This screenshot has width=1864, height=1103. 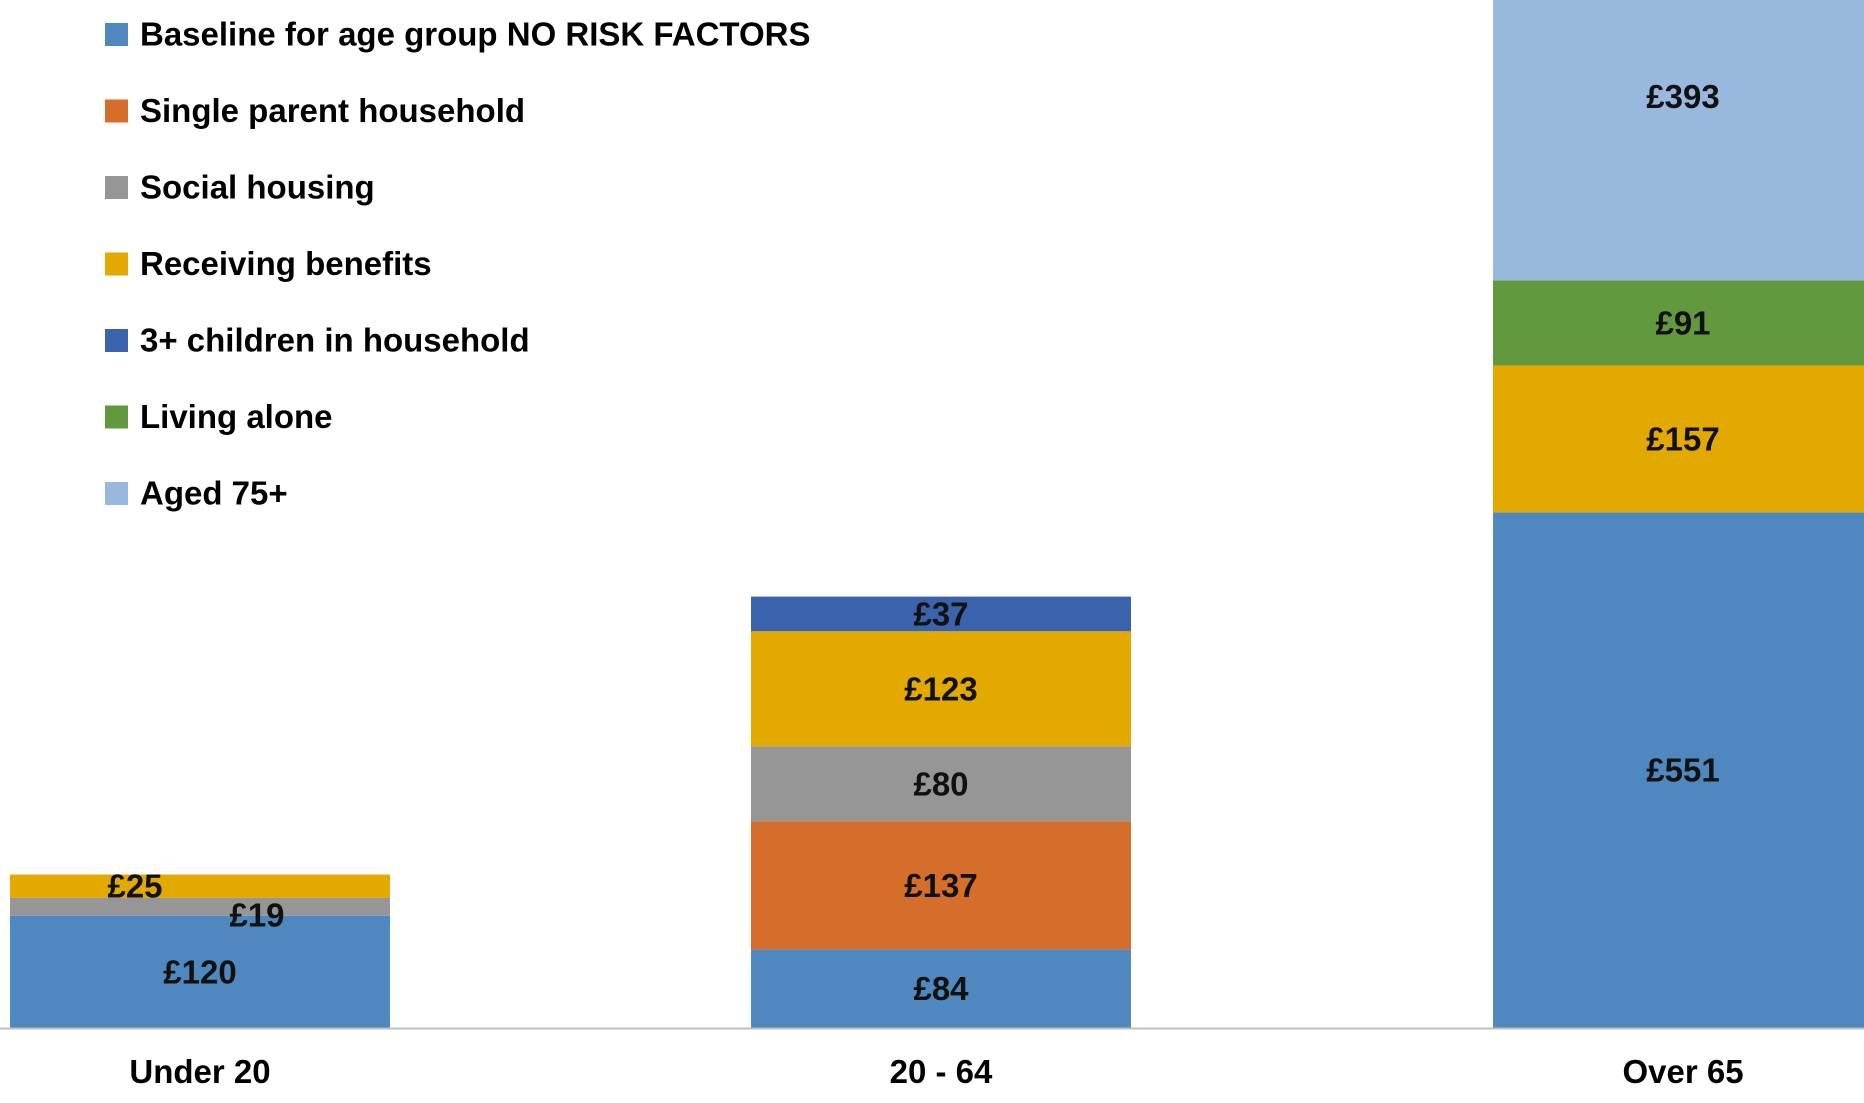 I want to click on bar-segment-over-65-baseline-for-age-group-no-risk-factors, so click(x=1678, y=770).